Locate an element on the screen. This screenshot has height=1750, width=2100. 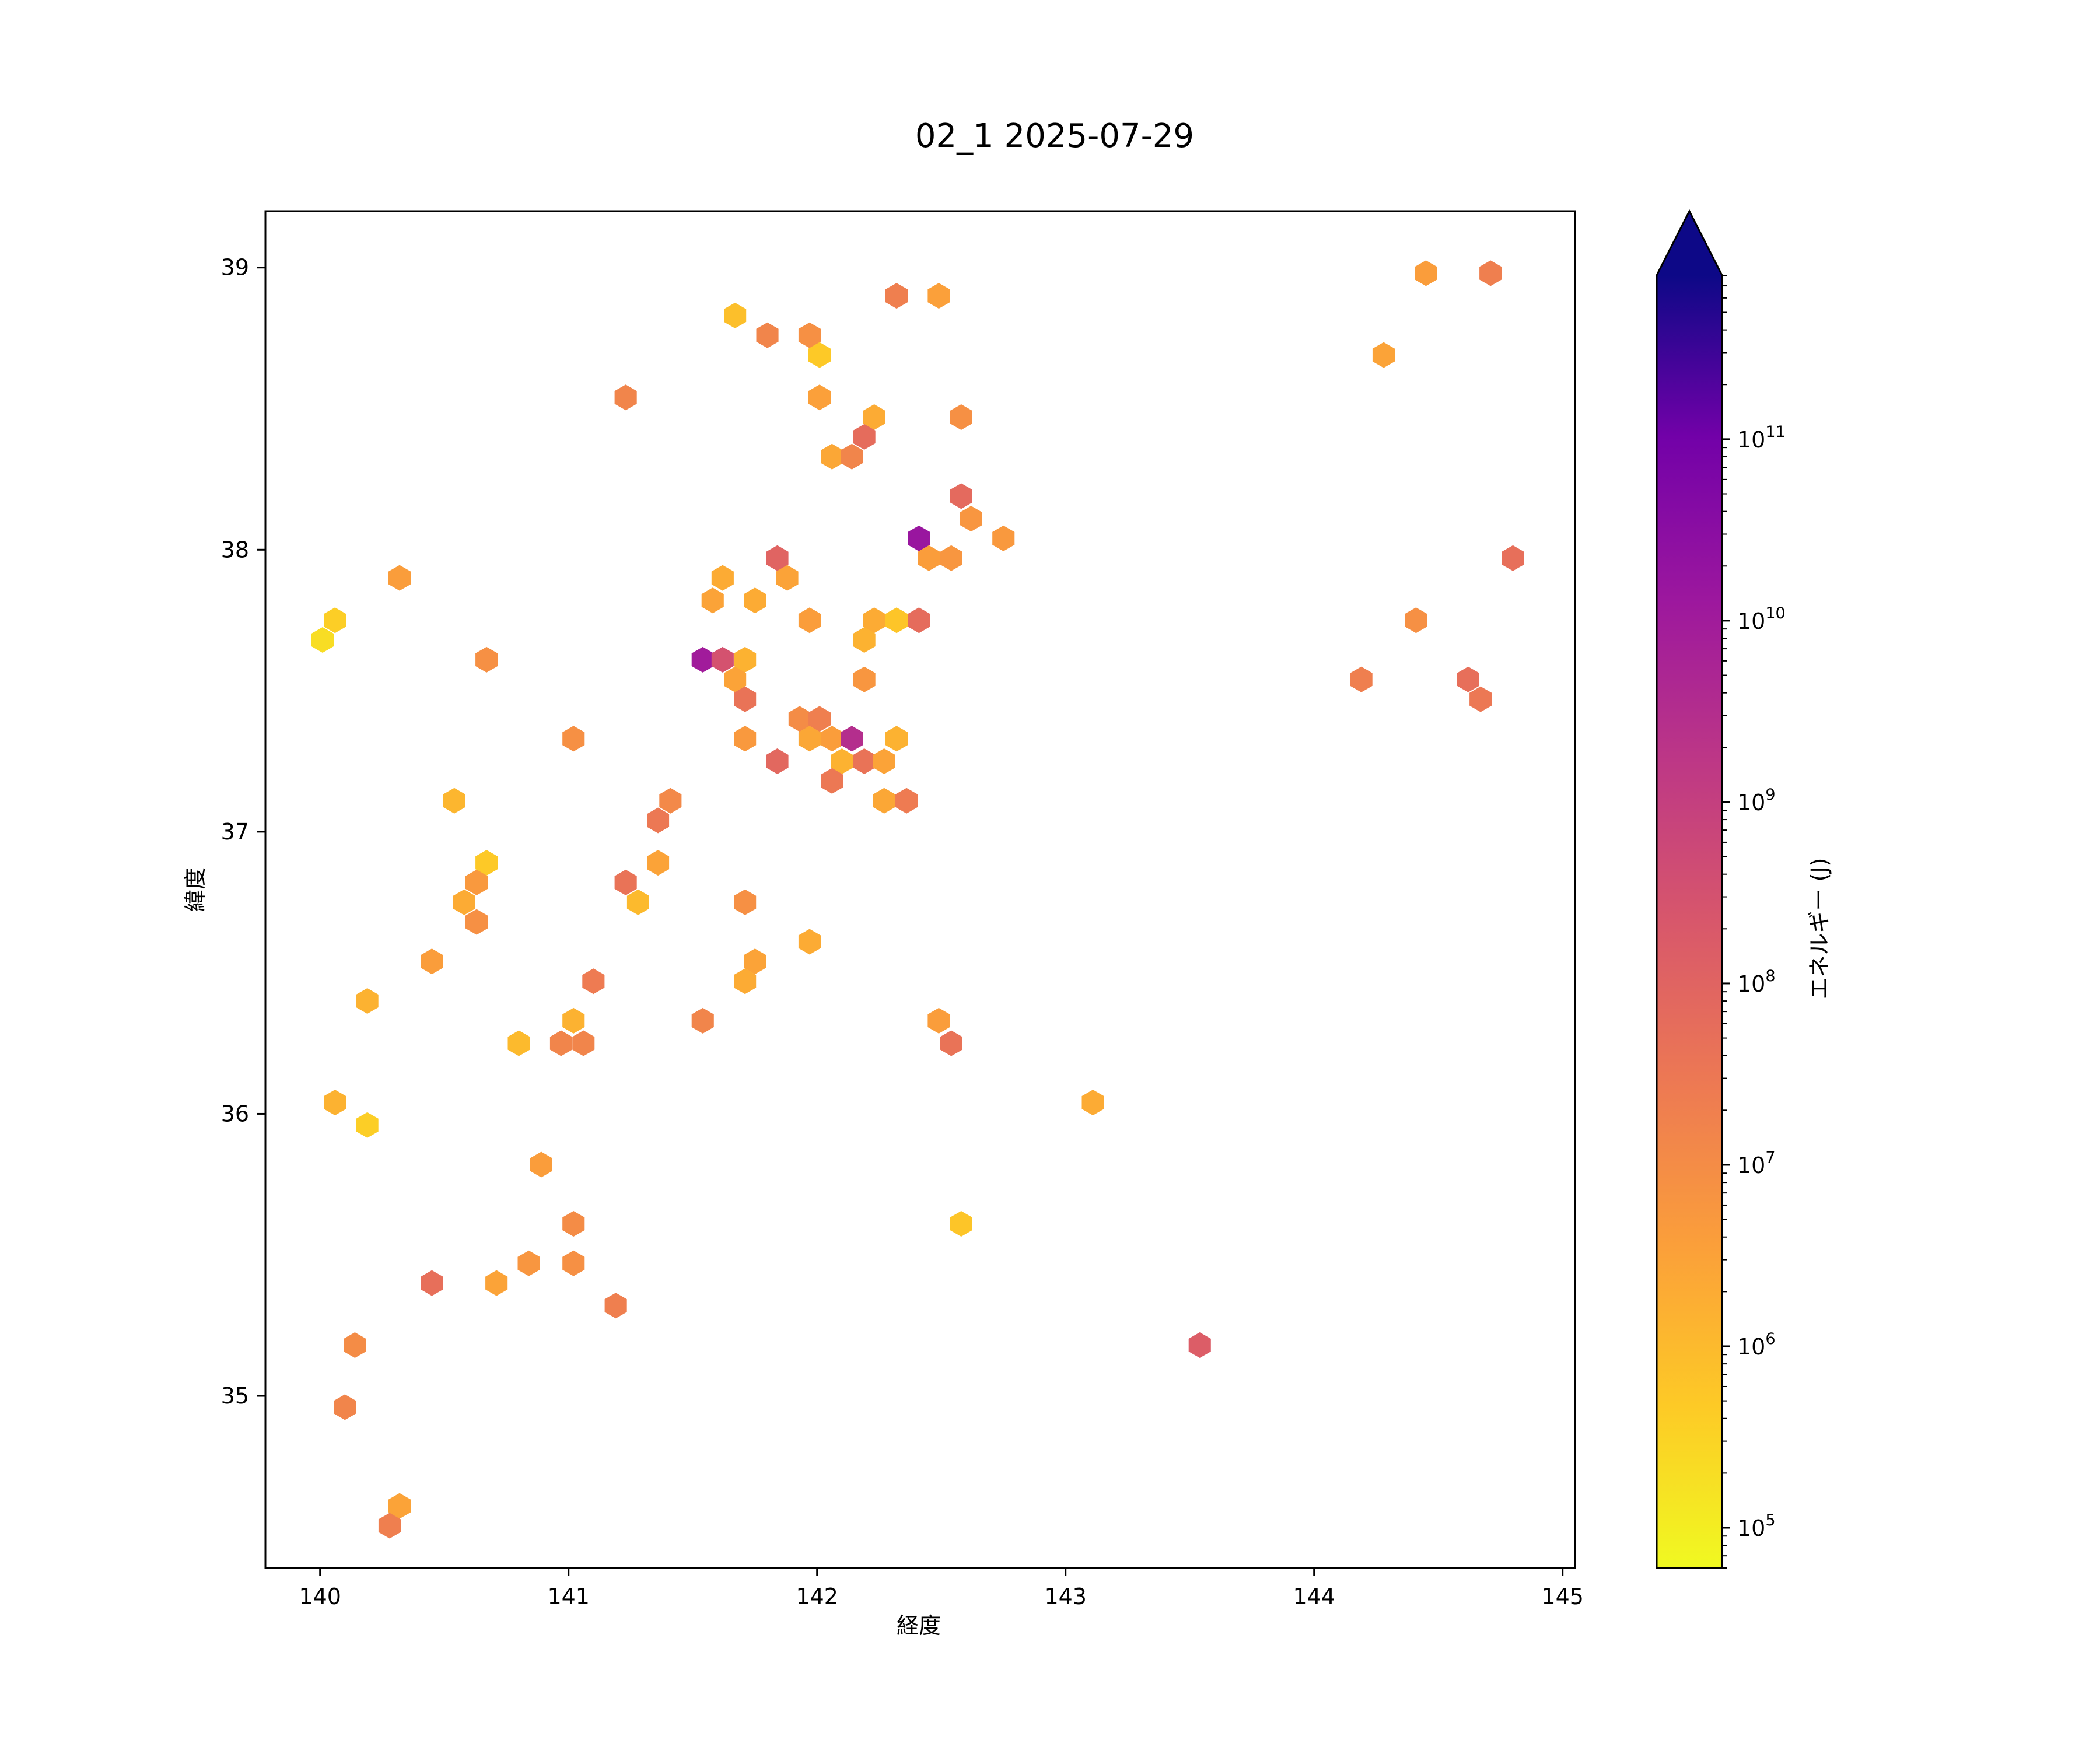
colorbar-tick-label: 10¹¹ is located at coordinates (1761, 438).